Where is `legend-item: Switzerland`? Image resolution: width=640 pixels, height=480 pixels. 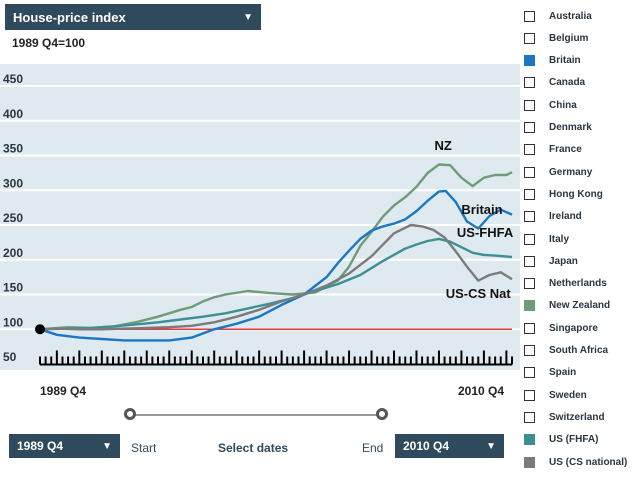
legend-item: Switzerland is located at coordinates (564, 417).